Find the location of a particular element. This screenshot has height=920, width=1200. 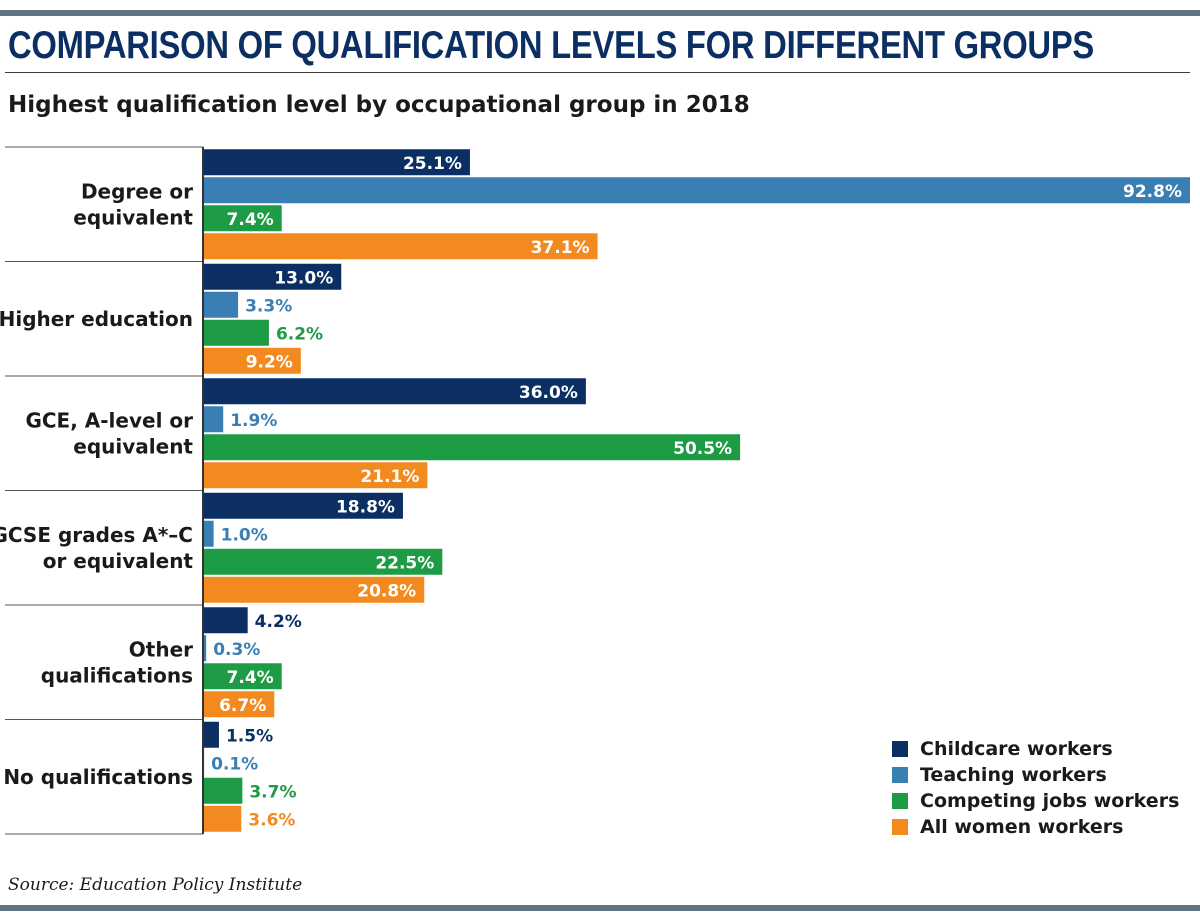

legend-swatch-all-women is located at coordinates (900, 827).